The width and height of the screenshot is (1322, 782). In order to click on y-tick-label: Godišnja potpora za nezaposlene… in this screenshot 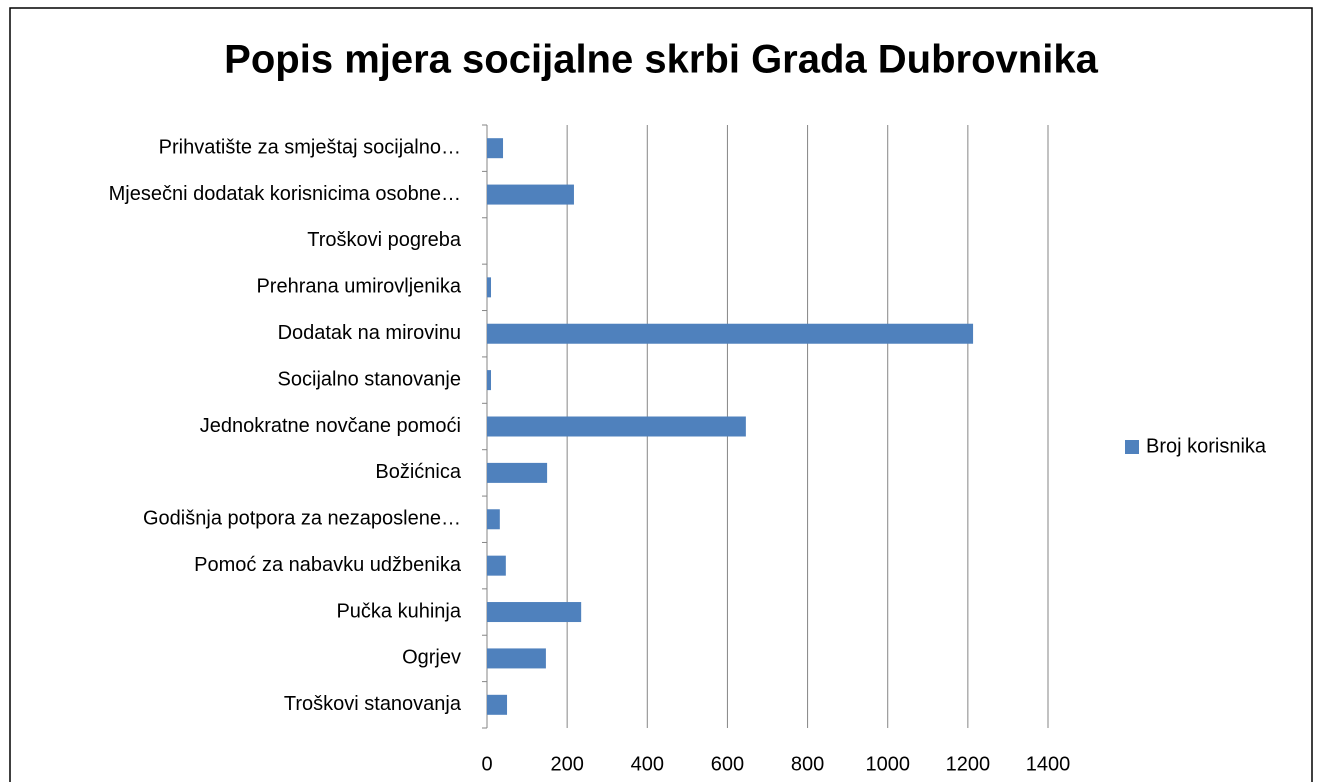, I will do `click(302, 519)`.